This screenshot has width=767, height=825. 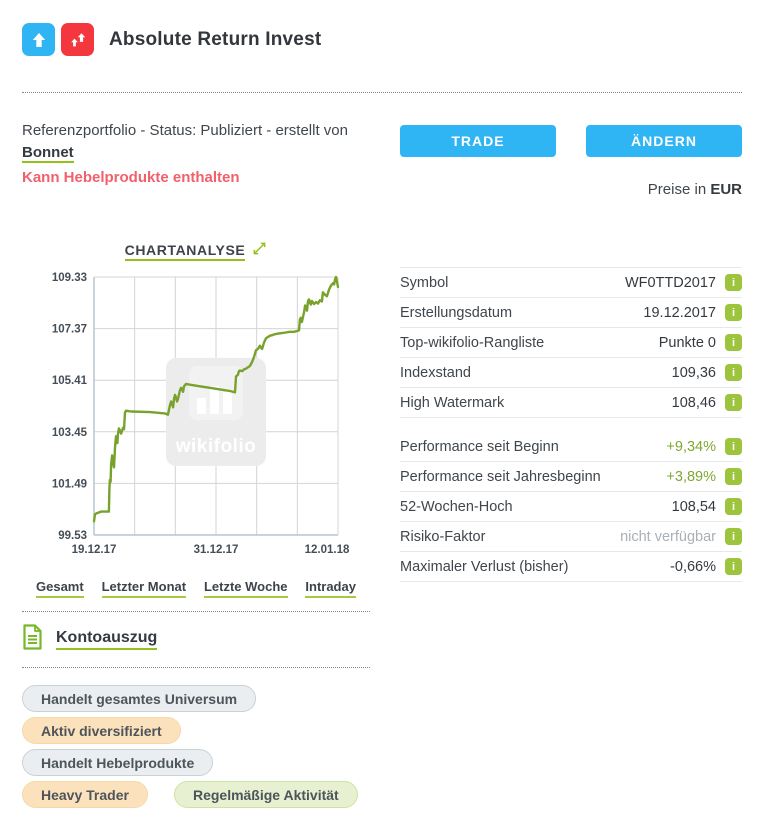 What do you see at coordinates (69, 330) in the screenshot?
I see `svg-text: 107.37` at bounding box center [69, 330].